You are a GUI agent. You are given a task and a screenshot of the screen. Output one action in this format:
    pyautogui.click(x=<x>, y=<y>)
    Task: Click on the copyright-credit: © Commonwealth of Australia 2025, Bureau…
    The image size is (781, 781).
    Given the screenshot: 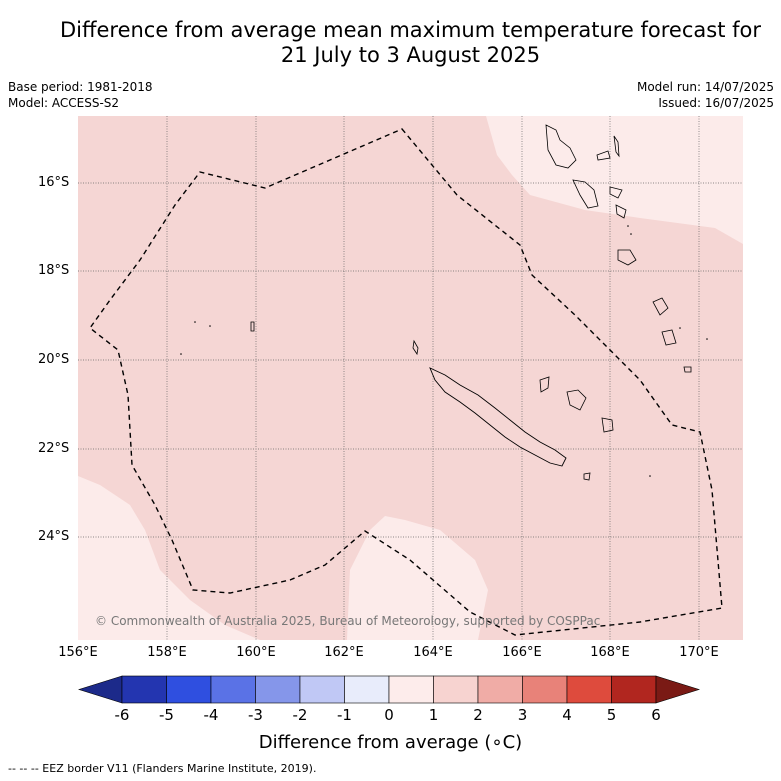 What is the action you would take?
    pyautogui.click(x=348, y=621)
    